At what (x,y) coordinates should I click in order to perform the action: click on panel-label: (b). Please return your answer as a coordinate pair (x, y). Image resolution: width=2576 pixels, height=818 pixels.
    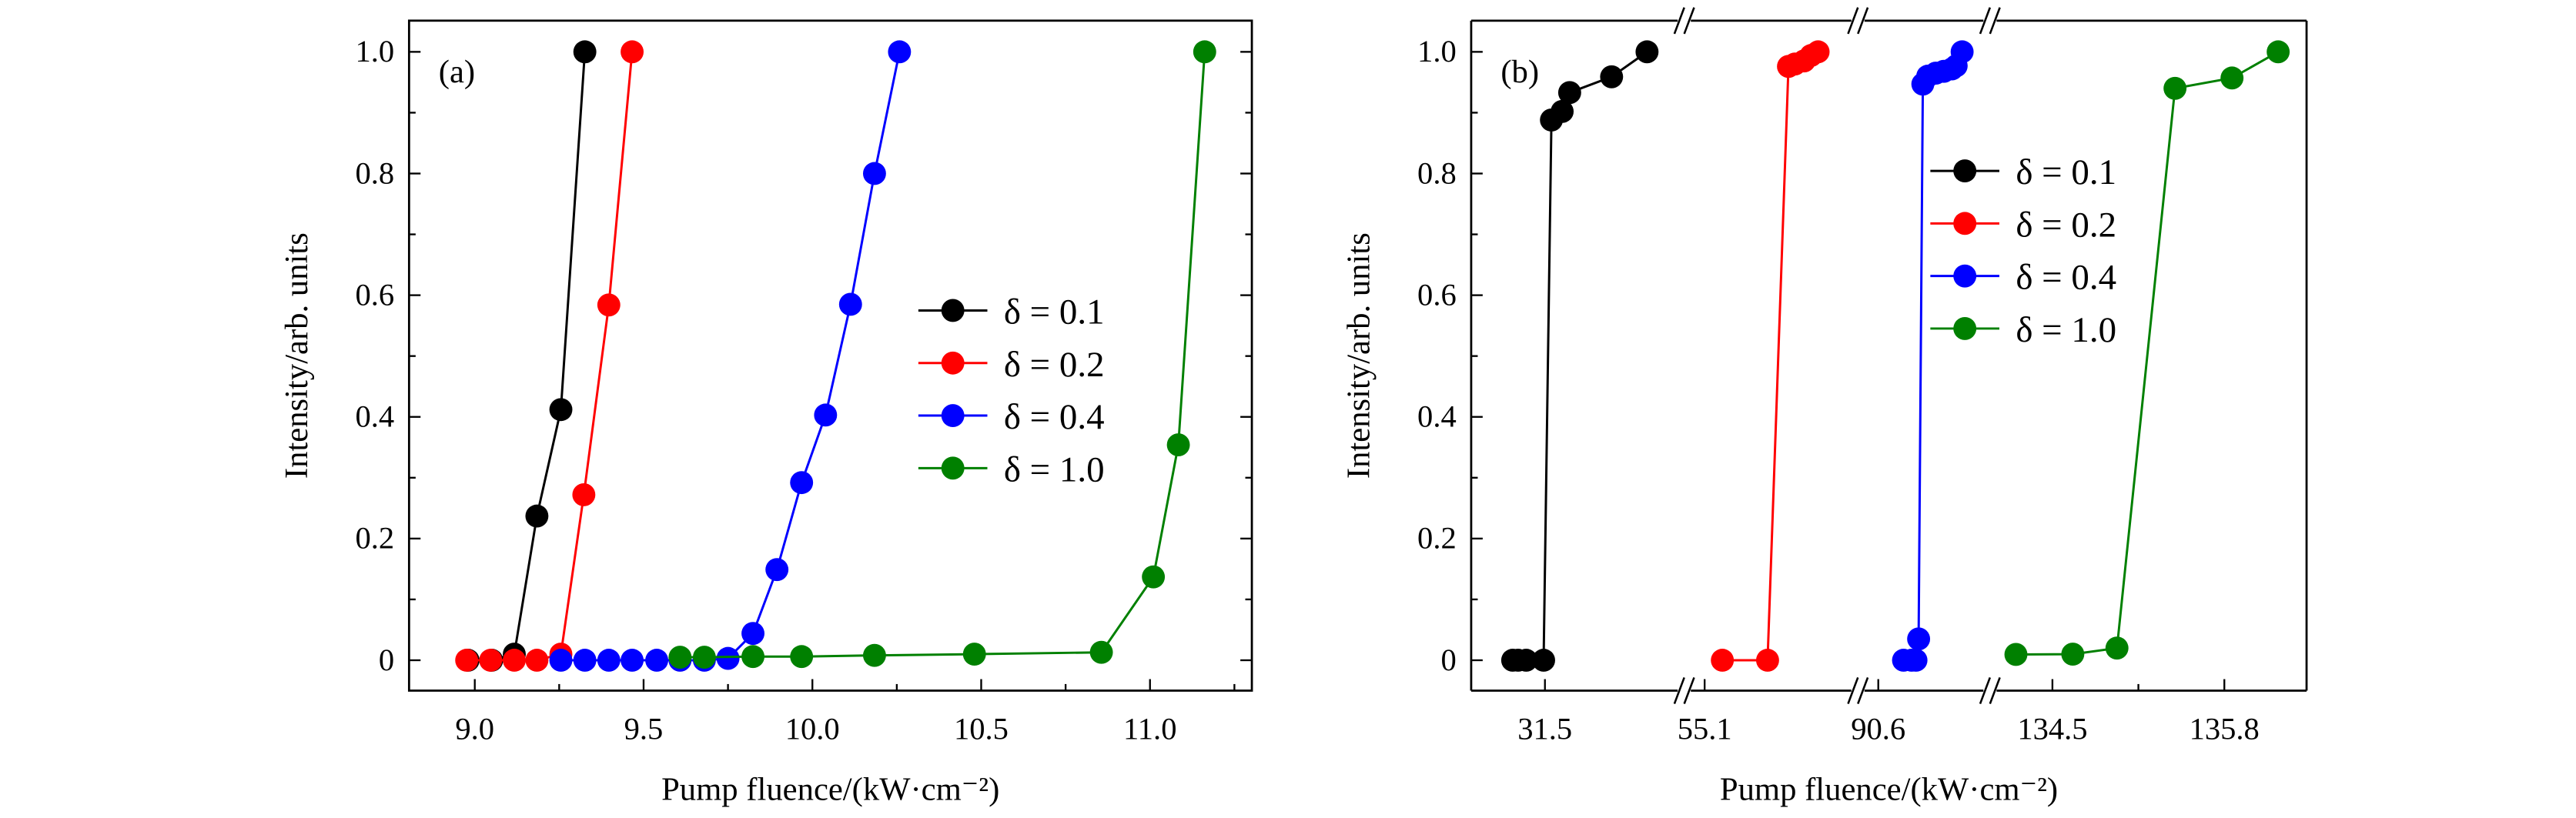
    Looking at the image, I should click on (1519, 72).